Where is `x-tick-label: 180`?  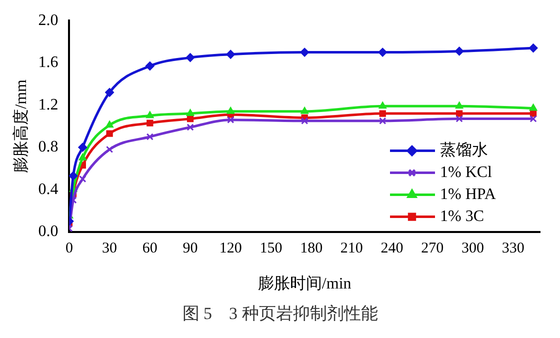
x-tick-label: 180 is located at coordinates (311, 248).